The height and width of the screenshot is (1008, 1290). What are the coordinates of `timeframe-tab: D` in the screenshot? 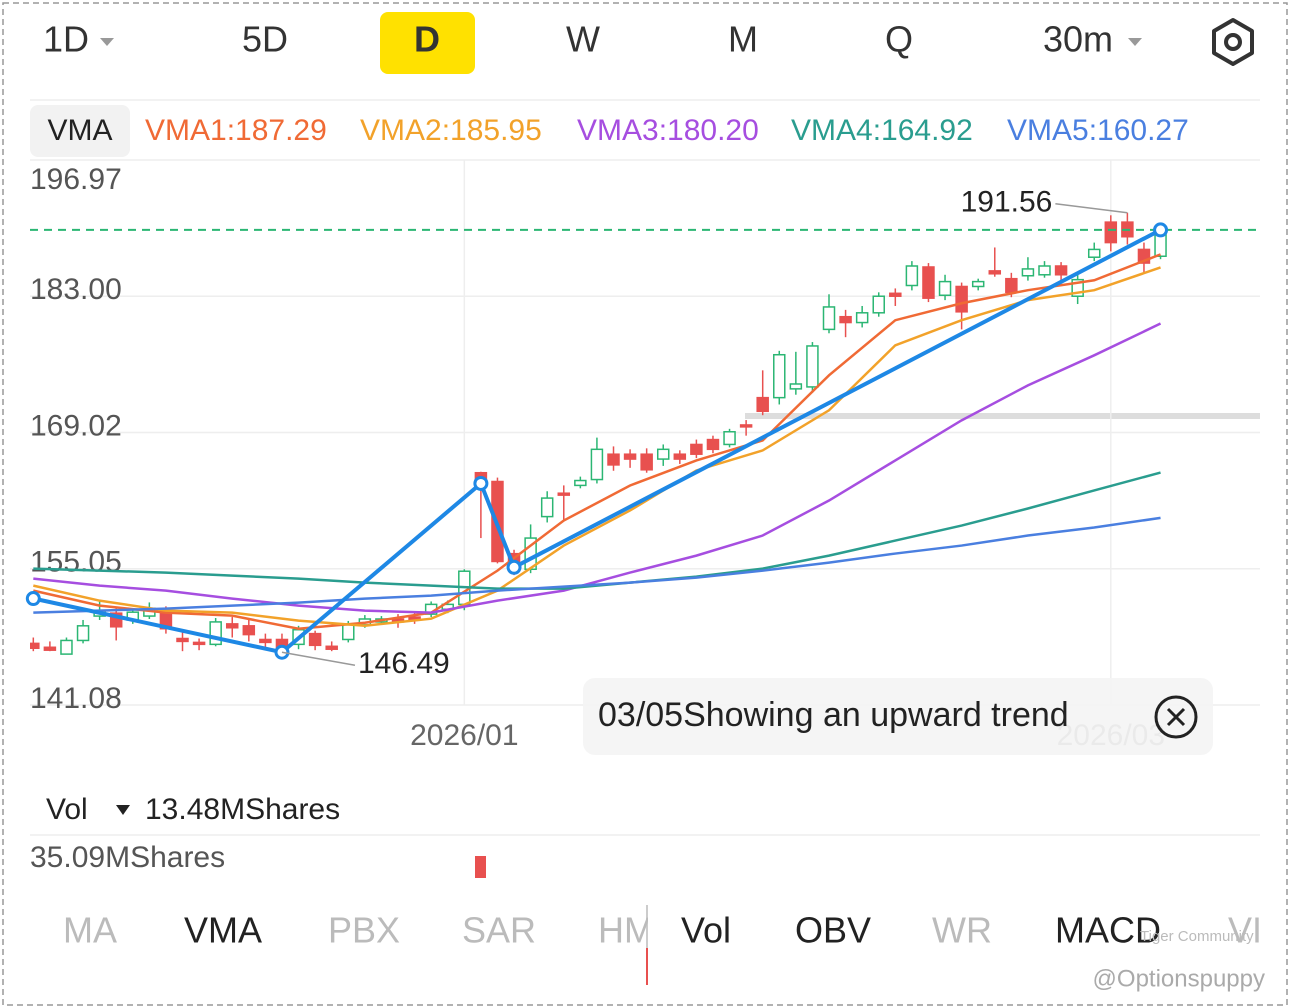 It's located at (427, 39).